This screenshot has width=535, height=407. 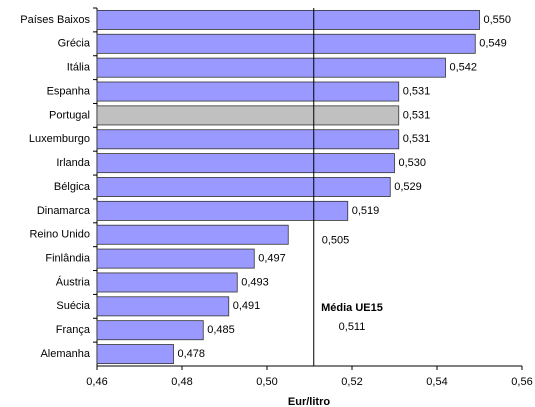 What do you see at coordinates (351, 382) in the screenshot?
I see `x-tick-label: 0,52` at bounding box center [351, 382].